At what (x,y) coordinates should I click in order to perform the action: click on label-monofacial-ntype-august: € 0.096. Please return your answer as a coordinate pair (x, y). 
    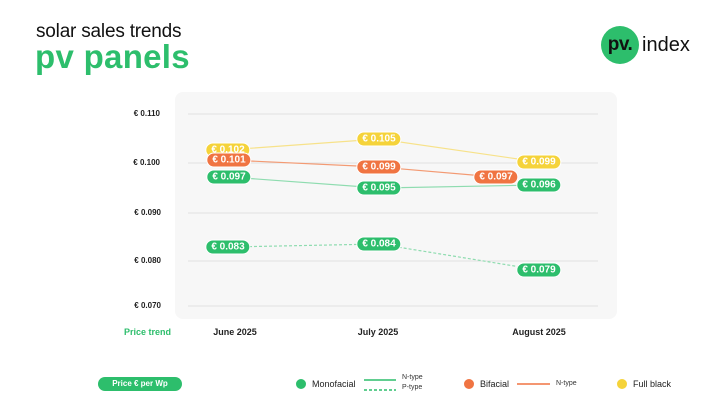
    Looking at the image, I should click on (539, 185).